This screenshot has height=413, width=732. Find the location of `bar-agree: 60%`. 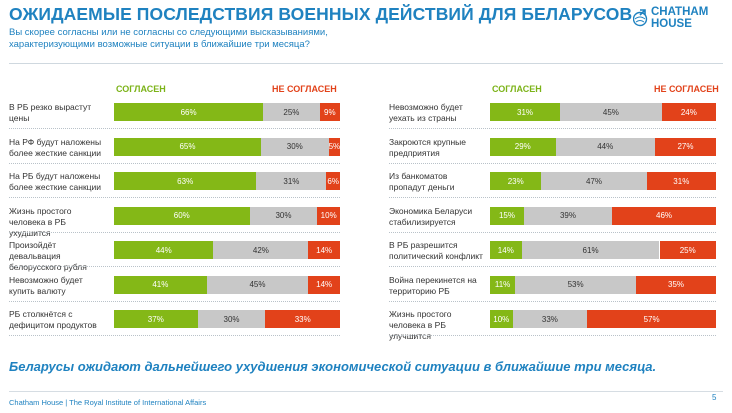

bar-agree: 60% is located at coordinates (182, 215).